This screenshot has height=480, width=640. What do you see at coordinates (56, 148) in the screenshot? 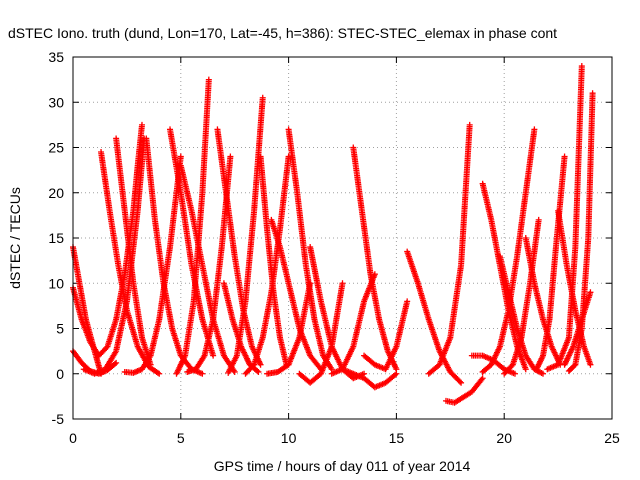
I see `y-tick-label: 25` at bounding box center [56, 148].